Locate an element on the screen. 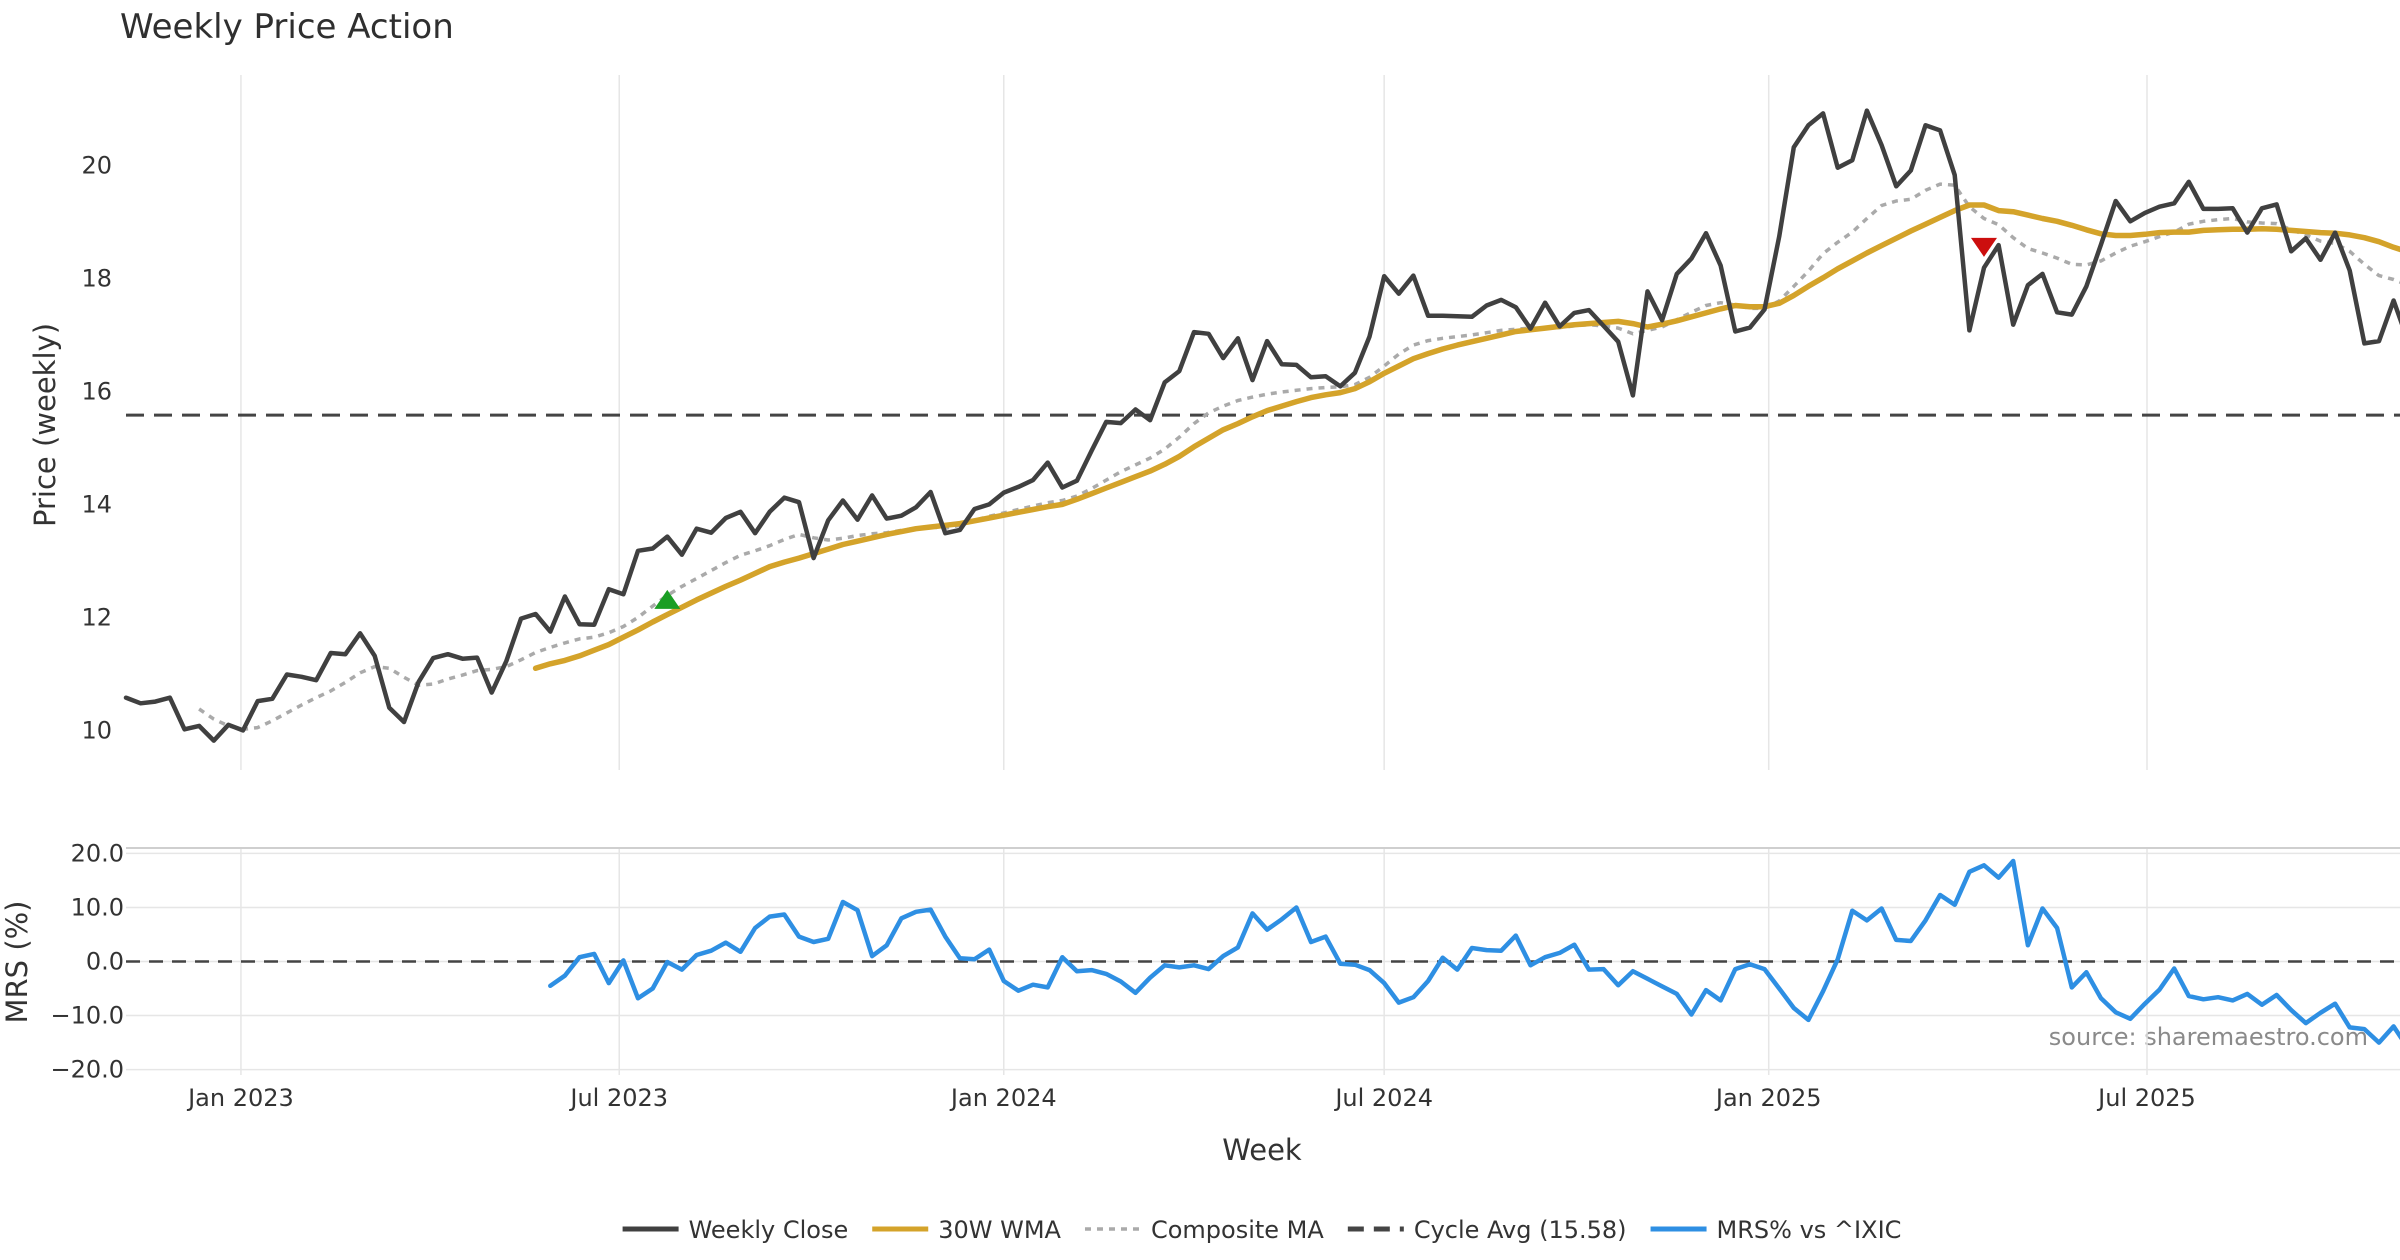 This screenshot has height=1260, width=2400. source-note: source: sharemaestro.com is located at coordinates (2208, 1037).